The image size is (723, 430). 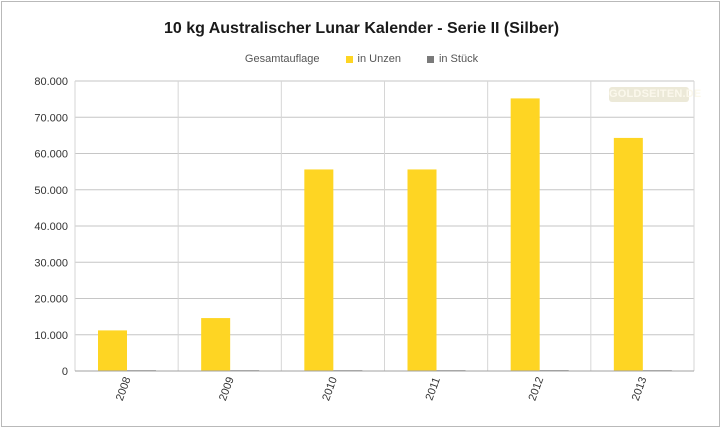 I want to click on y-tick-label: 60.000, so click(x=51, y=155).